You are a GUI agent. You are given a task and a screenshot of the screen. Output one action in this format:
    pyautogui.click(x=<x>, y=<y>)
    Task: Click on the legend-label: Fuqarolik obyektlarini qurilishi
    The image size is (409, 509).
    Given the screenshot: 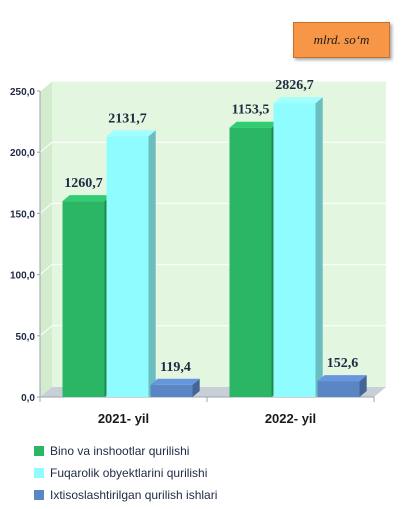 What is the action you would take?
    pyautogui.click(x=129, y=473)
    